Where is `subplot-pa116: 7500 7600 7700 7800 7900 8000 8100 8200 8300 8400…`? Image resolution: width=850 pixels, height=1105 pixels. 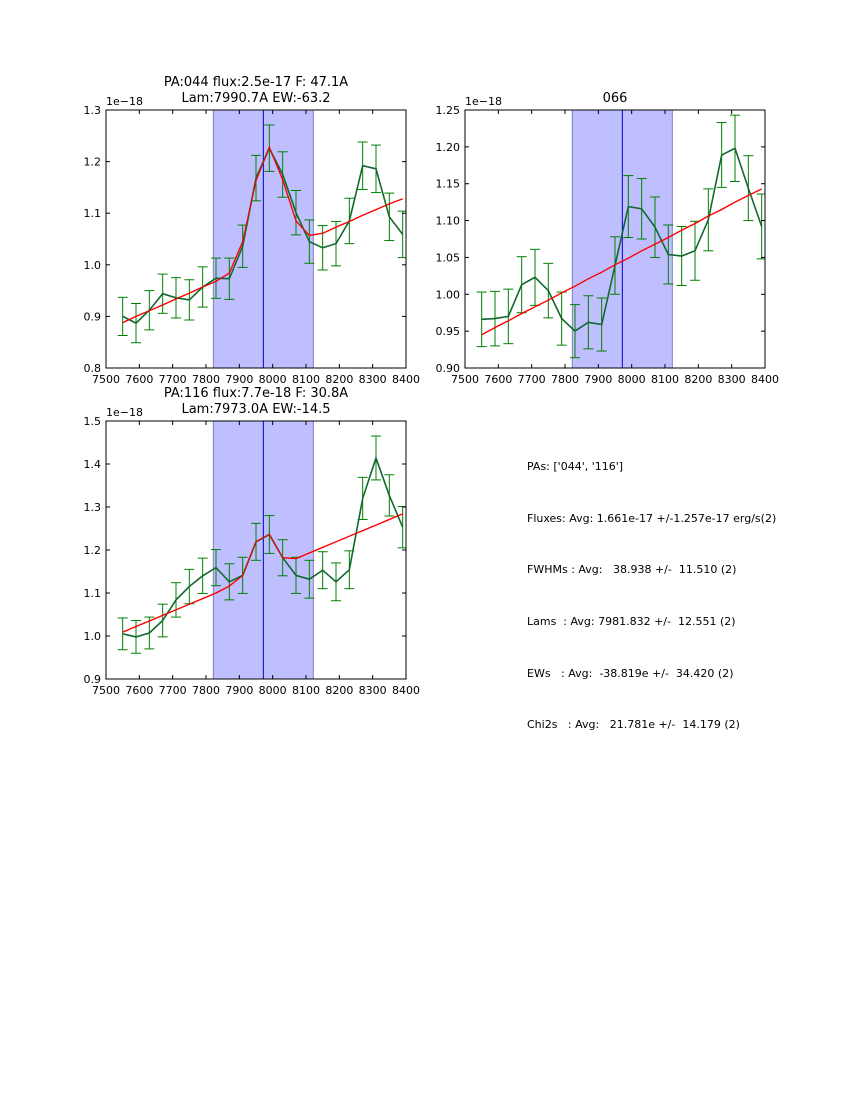
subplot-pa116: 7500 7600 7700 7800 7900 8000 8100 8200 8300 8400… is located at coordinates (252, 541).